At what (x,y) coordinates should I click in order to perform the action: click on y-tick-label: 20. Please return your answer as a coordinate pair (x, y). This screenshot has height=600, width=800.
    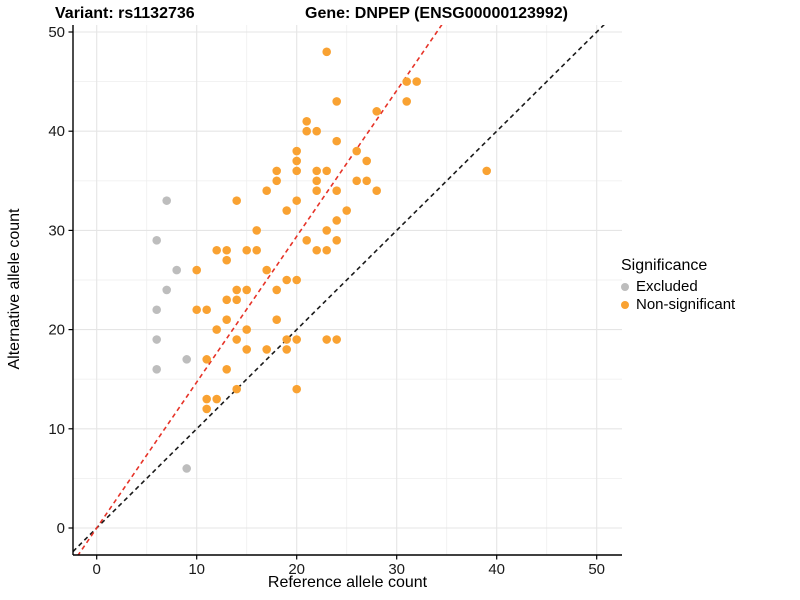
    Looking at the image, I should click on (56, 330).